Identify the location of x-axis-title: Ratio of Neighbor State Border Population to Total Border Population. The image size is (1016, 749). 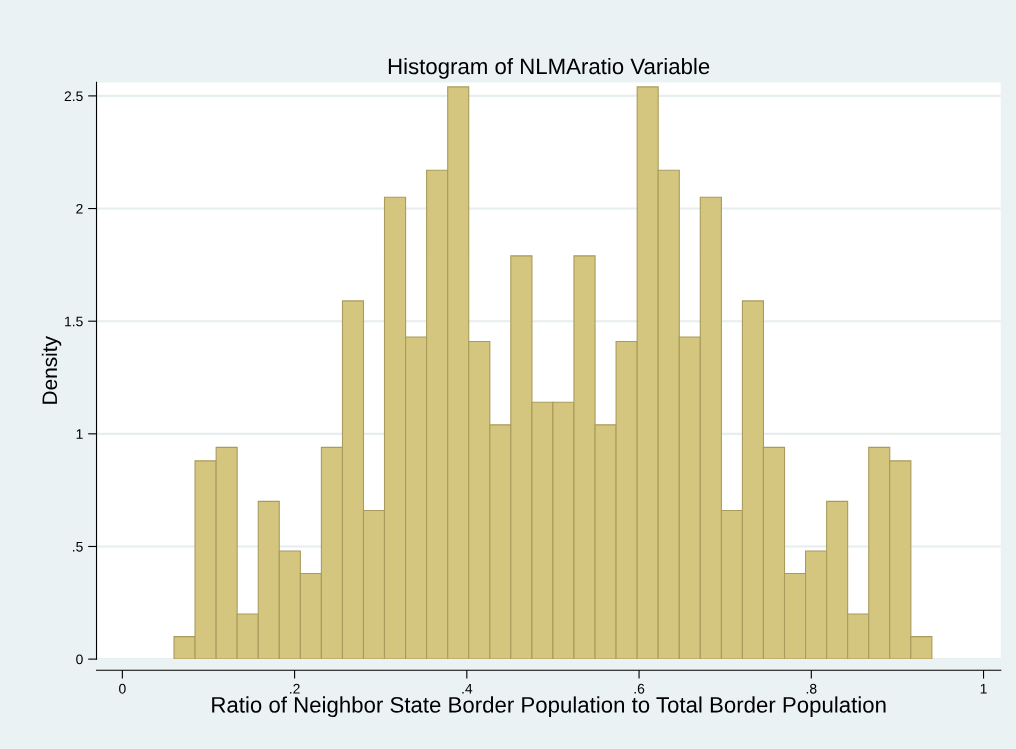
(549, 707).